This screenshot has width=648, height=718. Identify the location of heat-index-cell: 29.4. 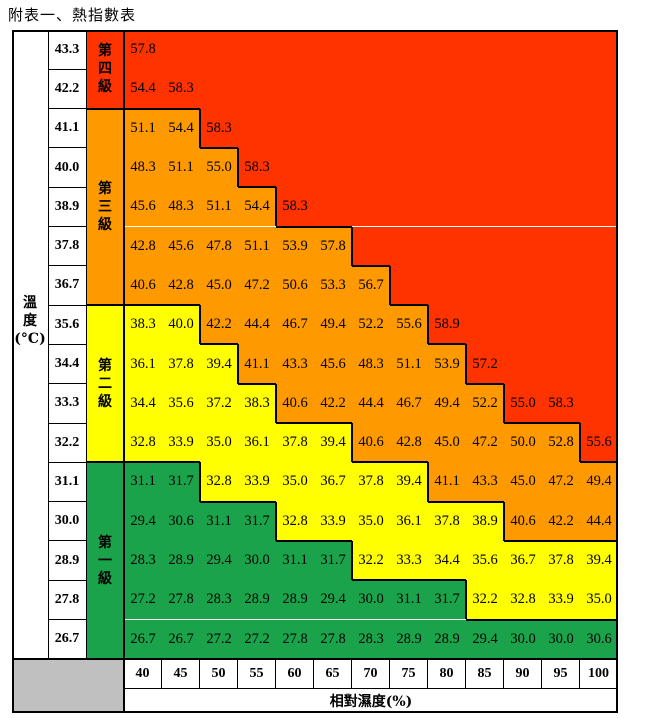
(333, 600).